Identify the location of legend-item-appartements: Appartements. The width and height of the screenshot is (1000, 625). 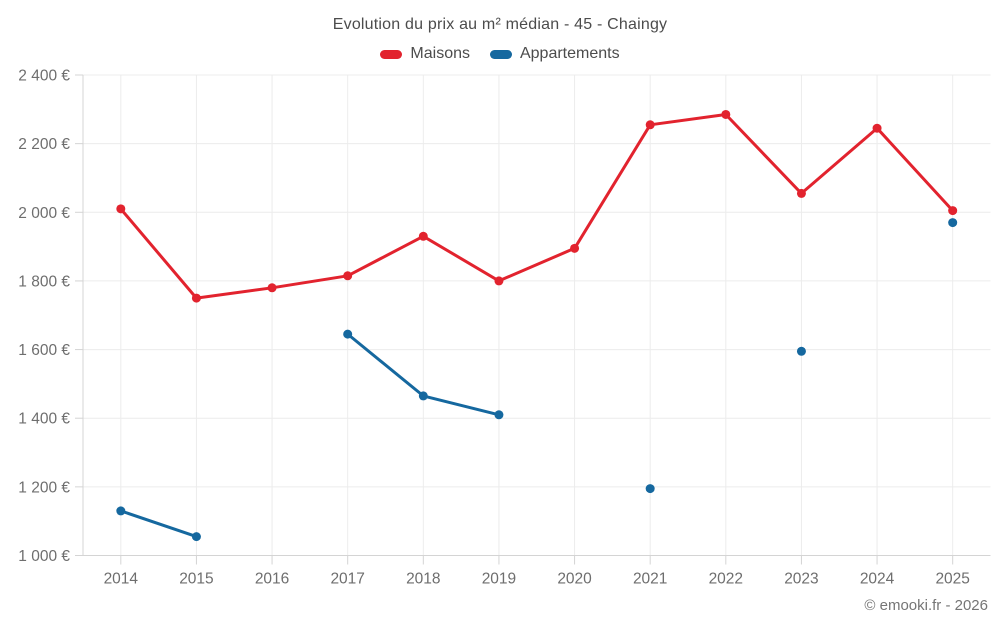
(554, 54).